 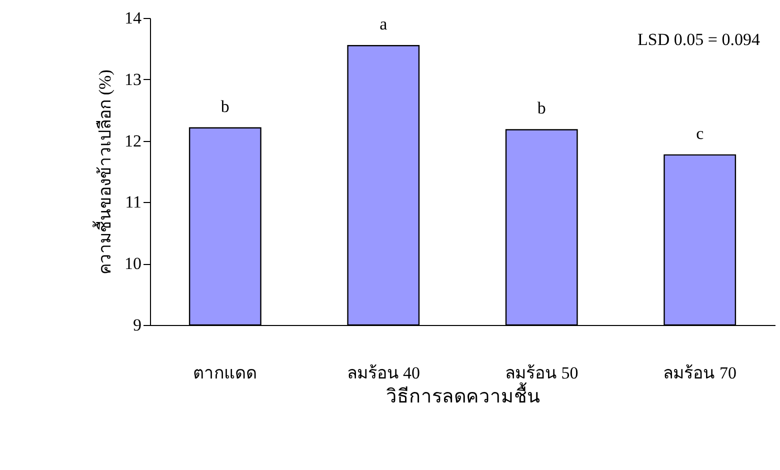 What do you see at coordinates (133, 79) in the screenshot?
I see `y-tick-label: 13` at bounding box center [133, 79].